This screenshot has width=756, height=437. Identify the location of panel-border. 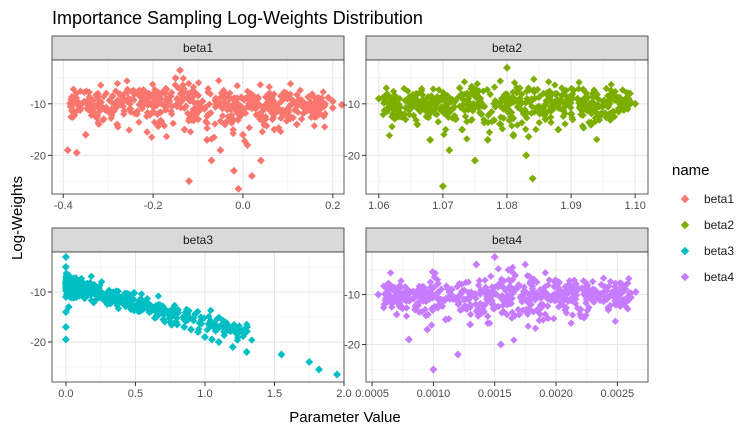
(198, 317).